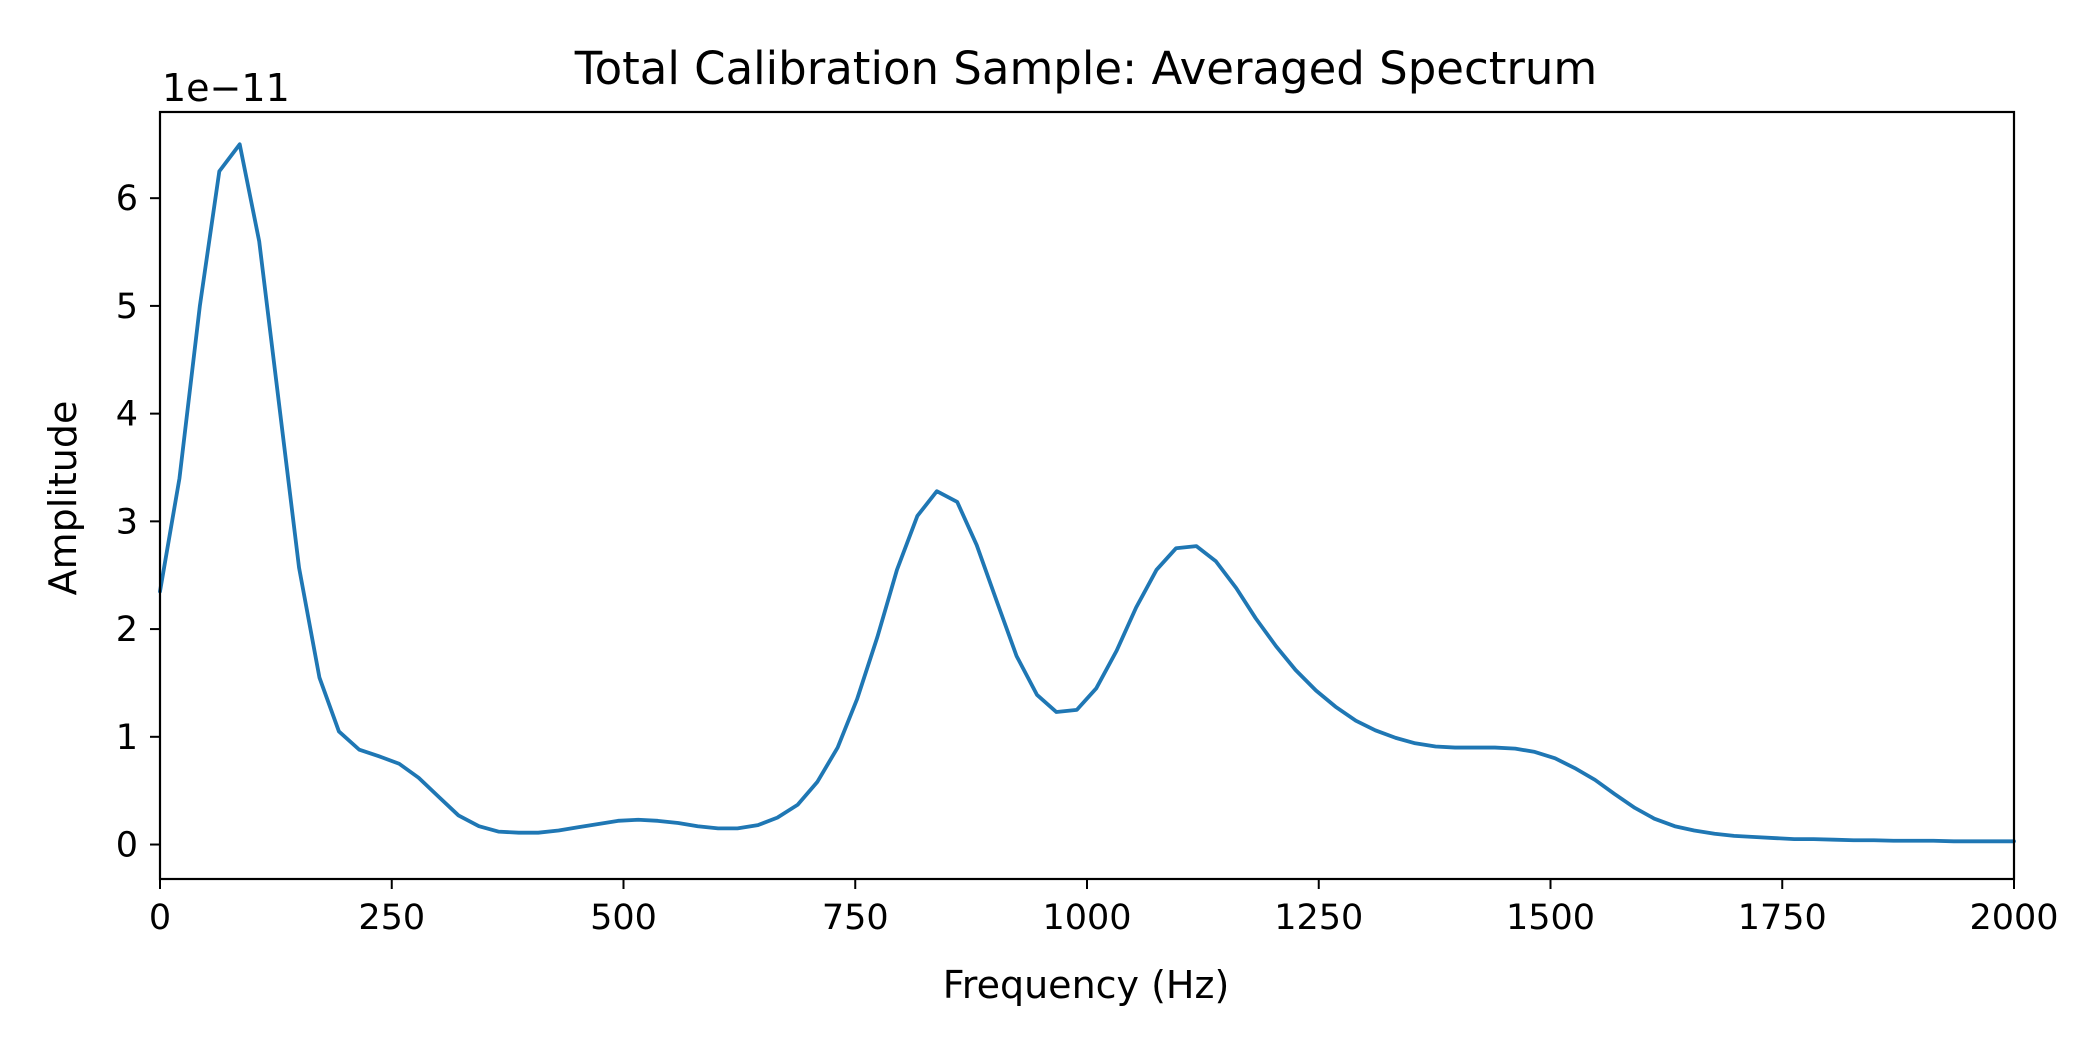 Image resolution: width=2100 pixels, height=1050 pixels. Describe the element at coordinates (1318, 918) in the screenshot. I see `x-tick-label: 1250` at that location.